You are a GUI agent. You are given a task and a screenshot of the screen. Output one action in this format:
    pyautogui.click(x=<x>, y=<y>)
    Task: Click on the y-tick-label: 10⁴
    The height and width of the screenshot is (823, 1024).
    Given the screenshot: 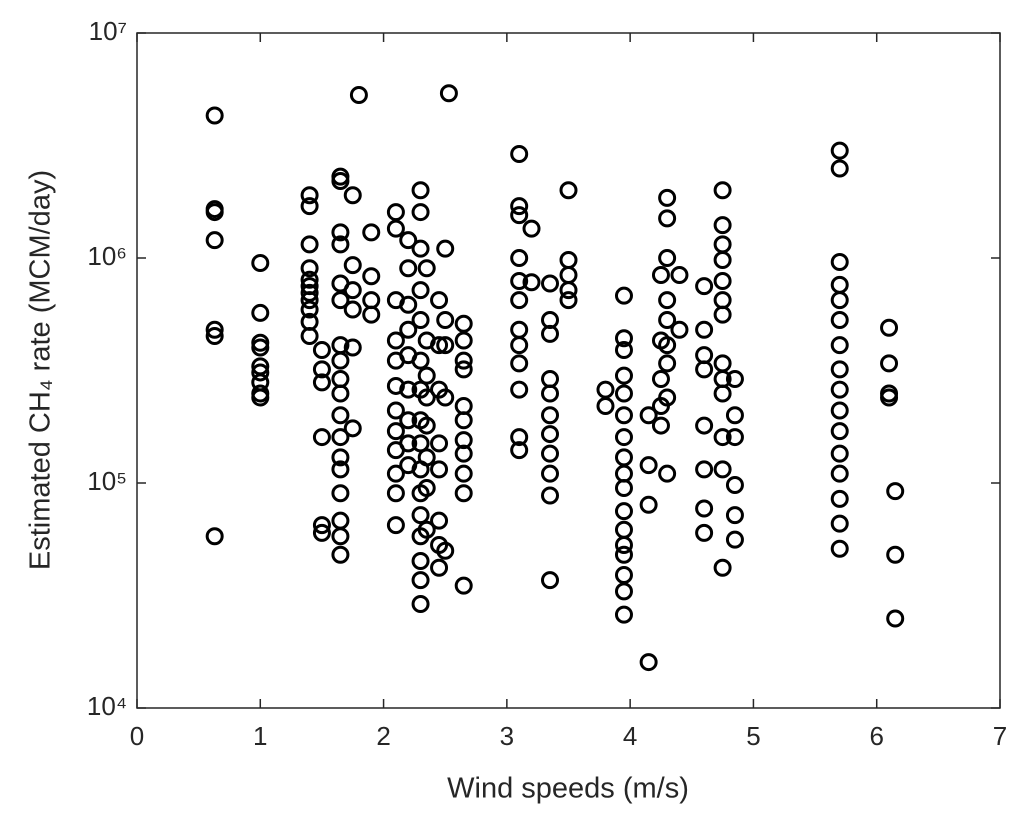 What is the action you would take?
    pyautogui.click(x=107, y=706)
    